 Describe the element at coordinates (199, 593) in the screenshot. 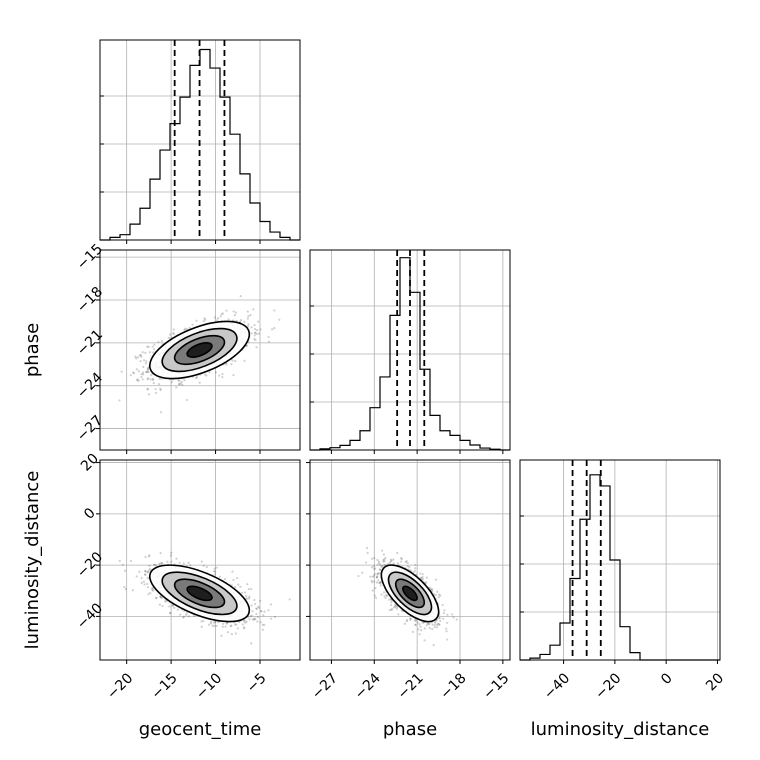

I see `contour-level-0.5` at that location.